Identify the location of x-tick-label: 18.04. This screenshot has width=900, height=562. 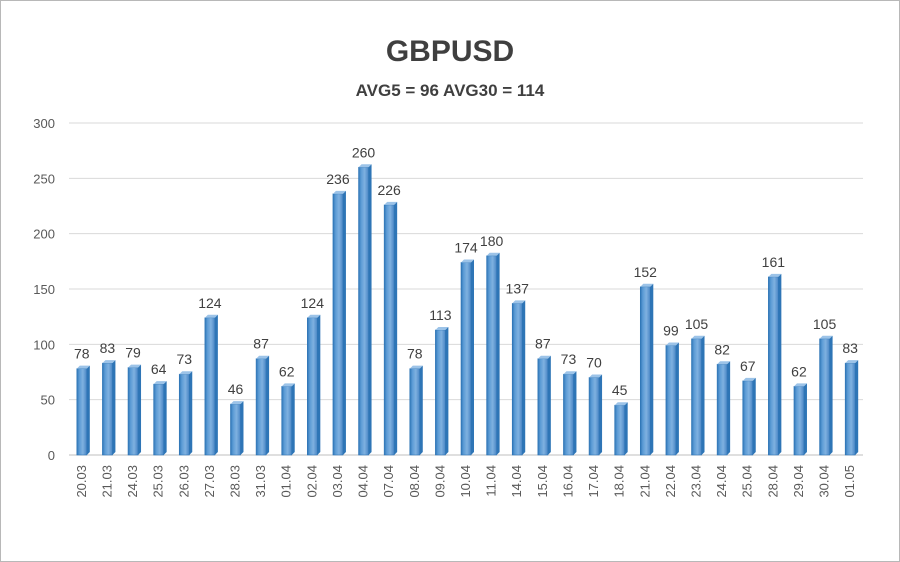
(619, 481).